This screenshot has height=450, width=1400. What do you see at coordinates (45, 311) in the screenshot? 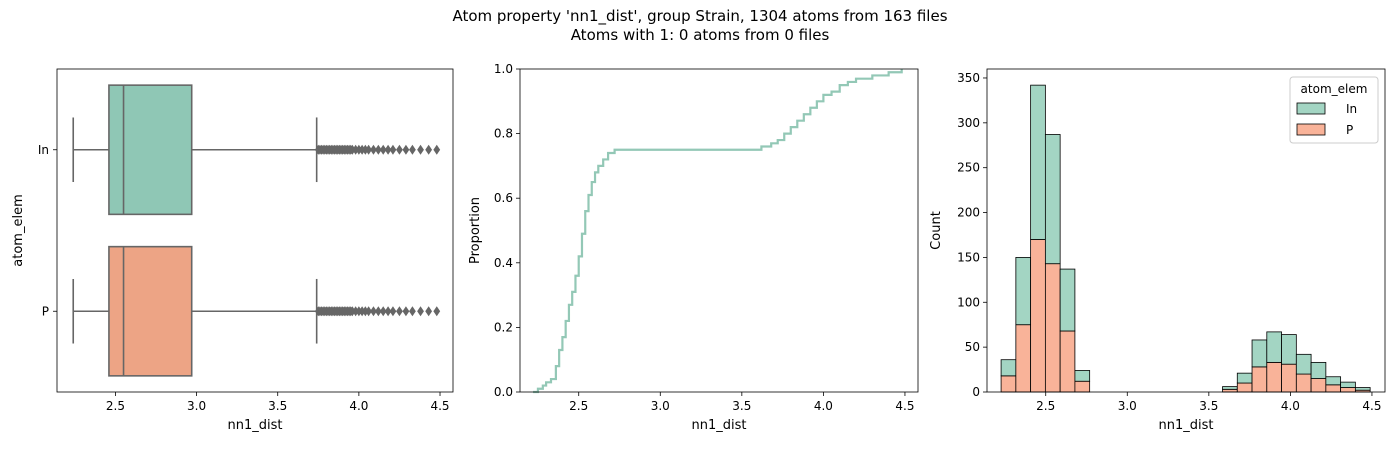
I see `y-tick-label: P` at bounding box center [45, 311].